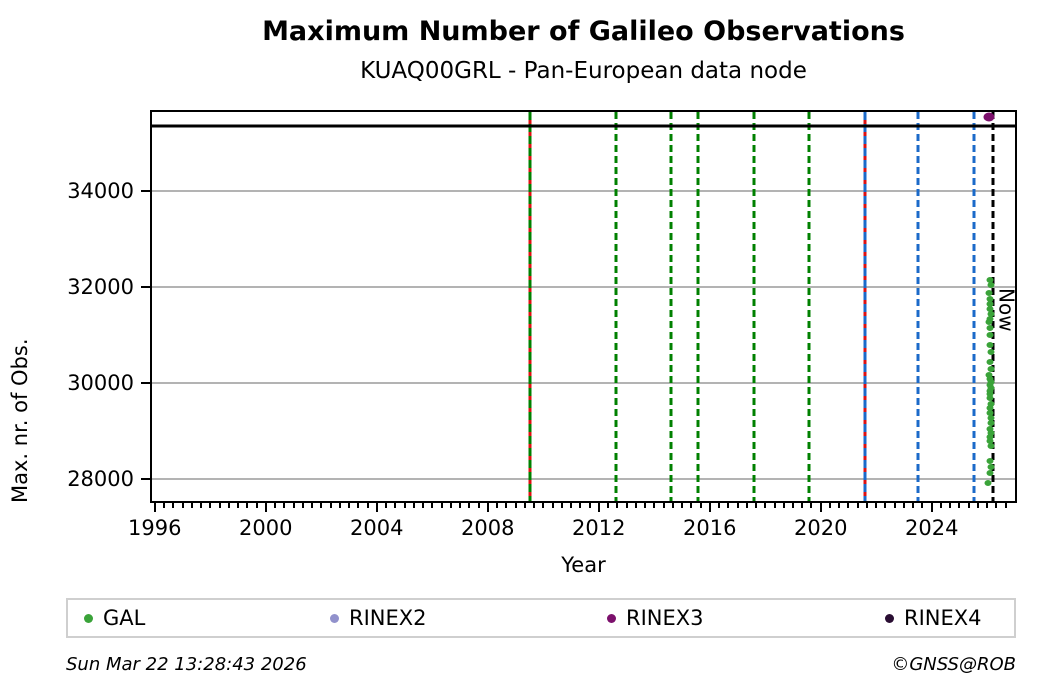  I want to click on legend-item-rinex4: RINEX4, so click(933, 618).